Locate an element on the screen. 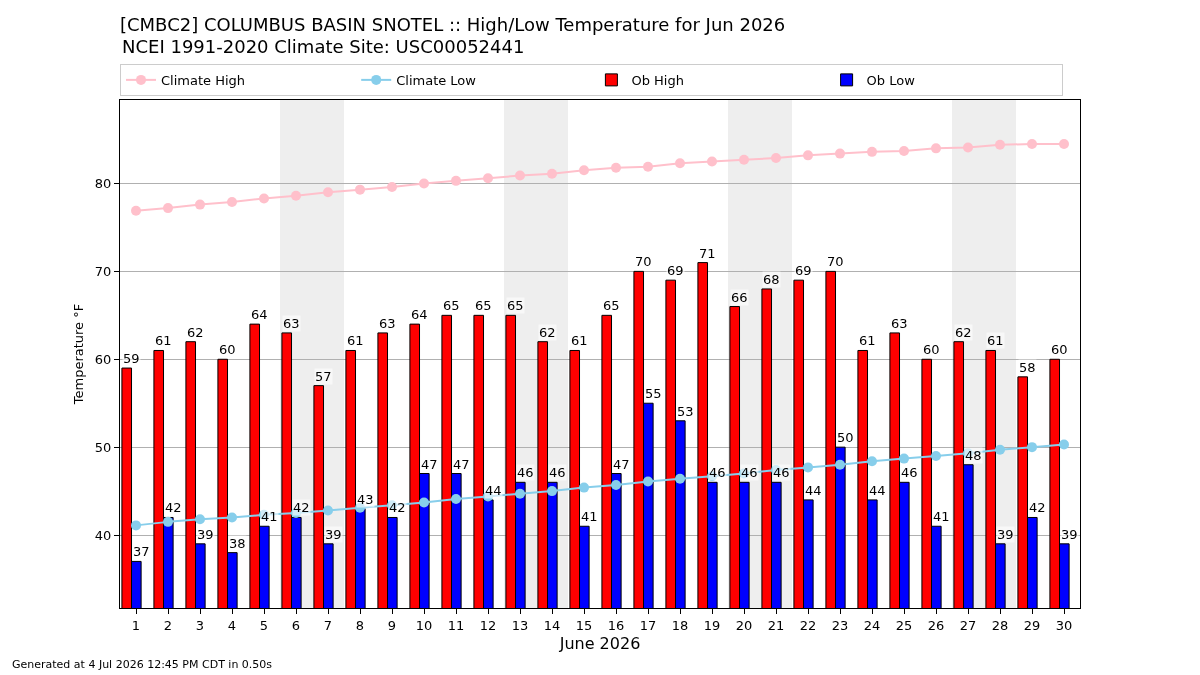 This screenshot has height=675, width=1200. y-tick-label: 40 is located at coordinates (103, 535).